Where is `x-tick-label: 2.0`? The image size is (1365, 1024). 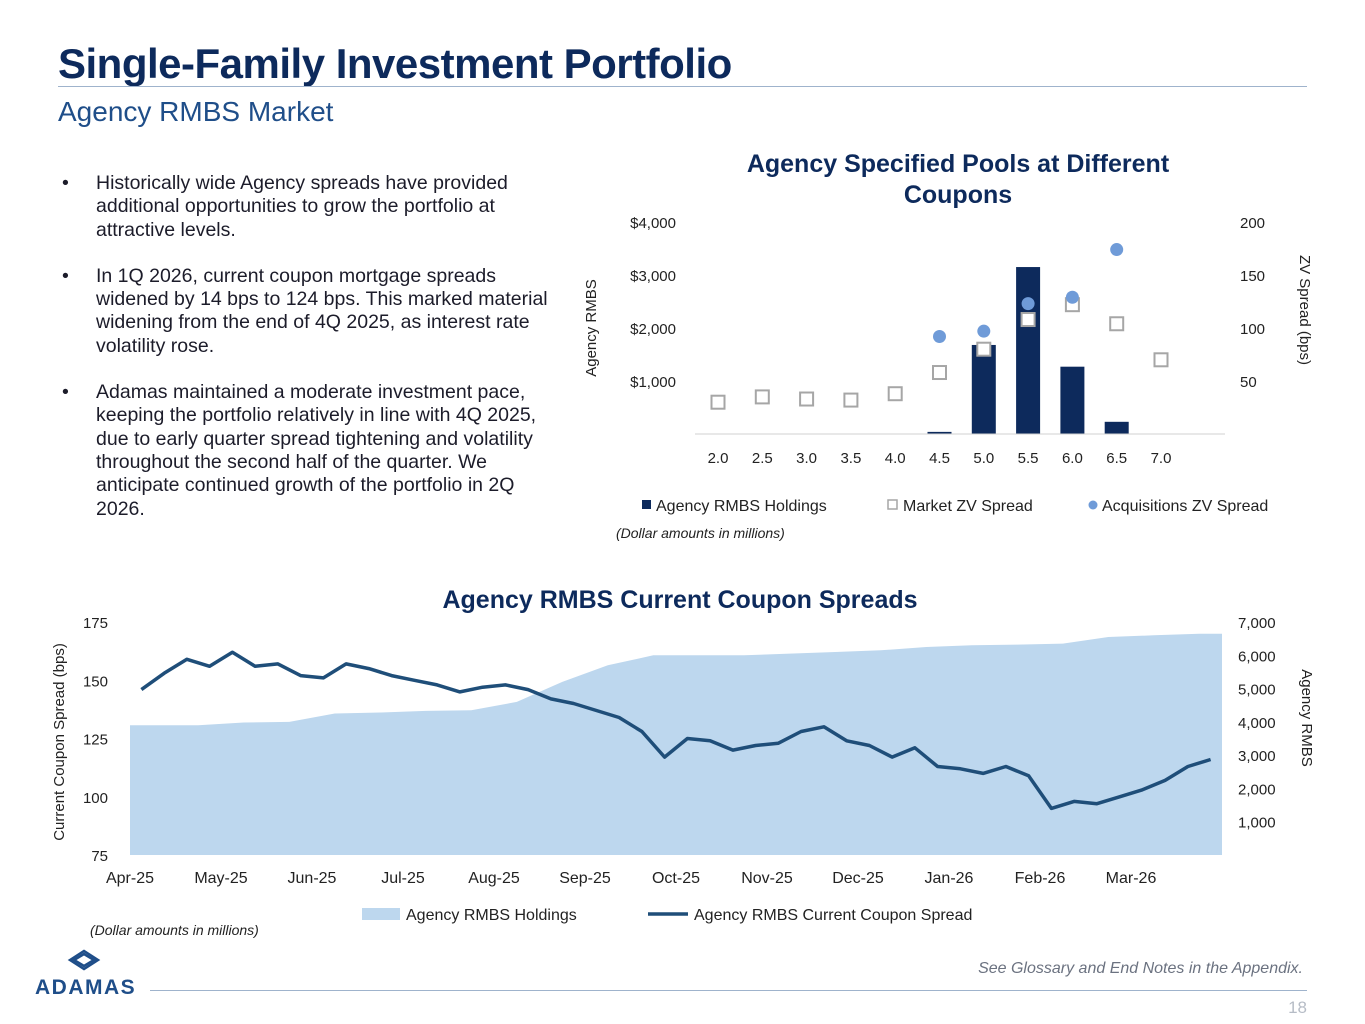
x-tick-label: 2.0 is located at coordinates (718, 458).